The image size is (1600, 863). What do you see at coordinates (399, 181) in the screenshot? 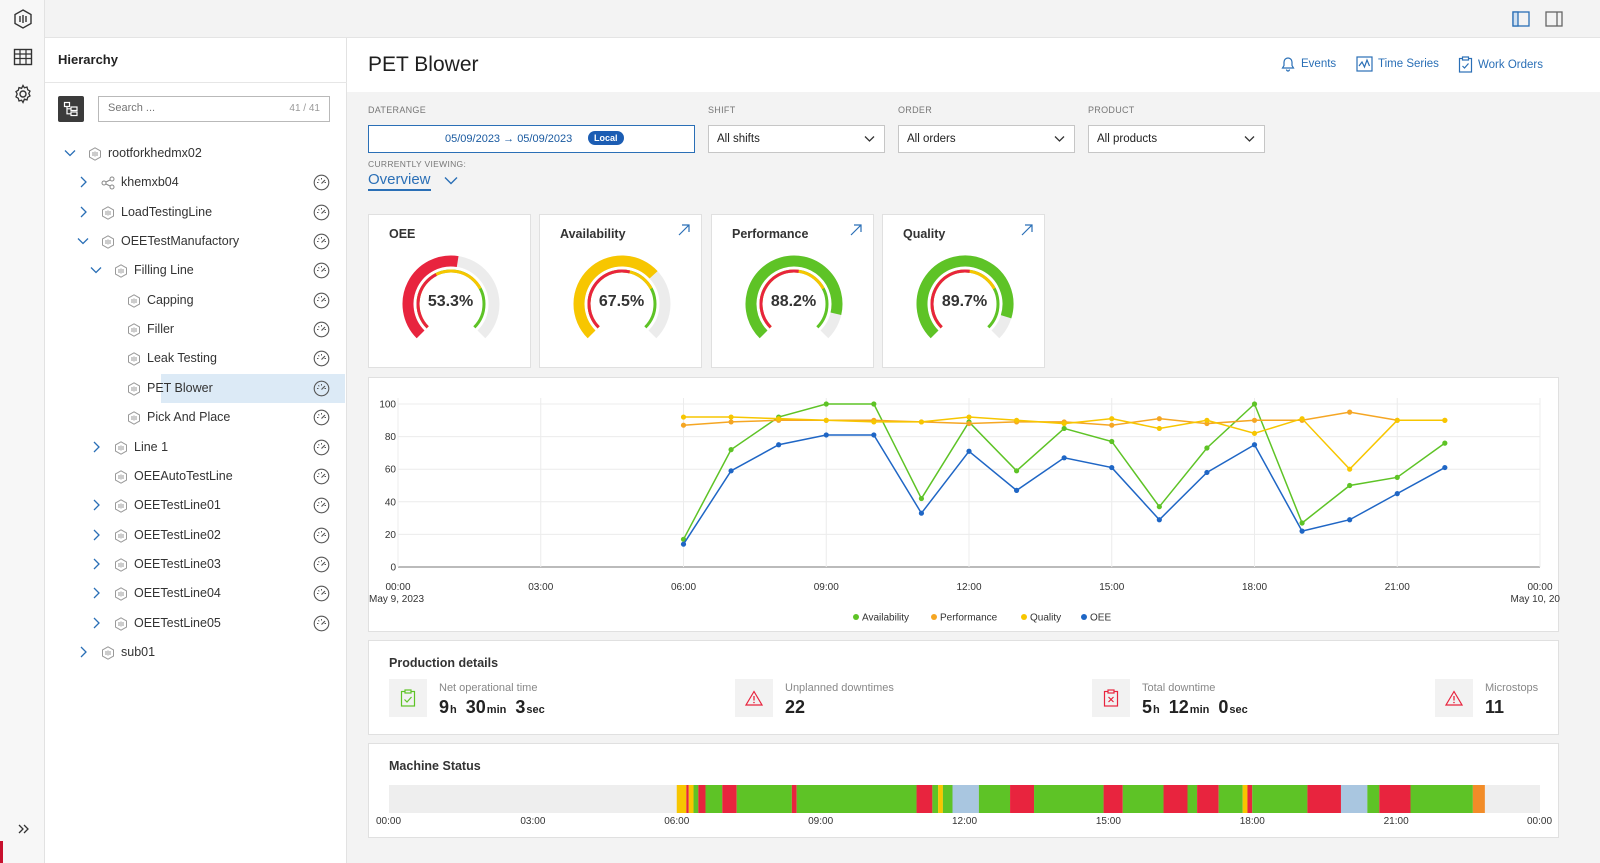
I see `view-selector: Overview` at bounding box center [399, 181].